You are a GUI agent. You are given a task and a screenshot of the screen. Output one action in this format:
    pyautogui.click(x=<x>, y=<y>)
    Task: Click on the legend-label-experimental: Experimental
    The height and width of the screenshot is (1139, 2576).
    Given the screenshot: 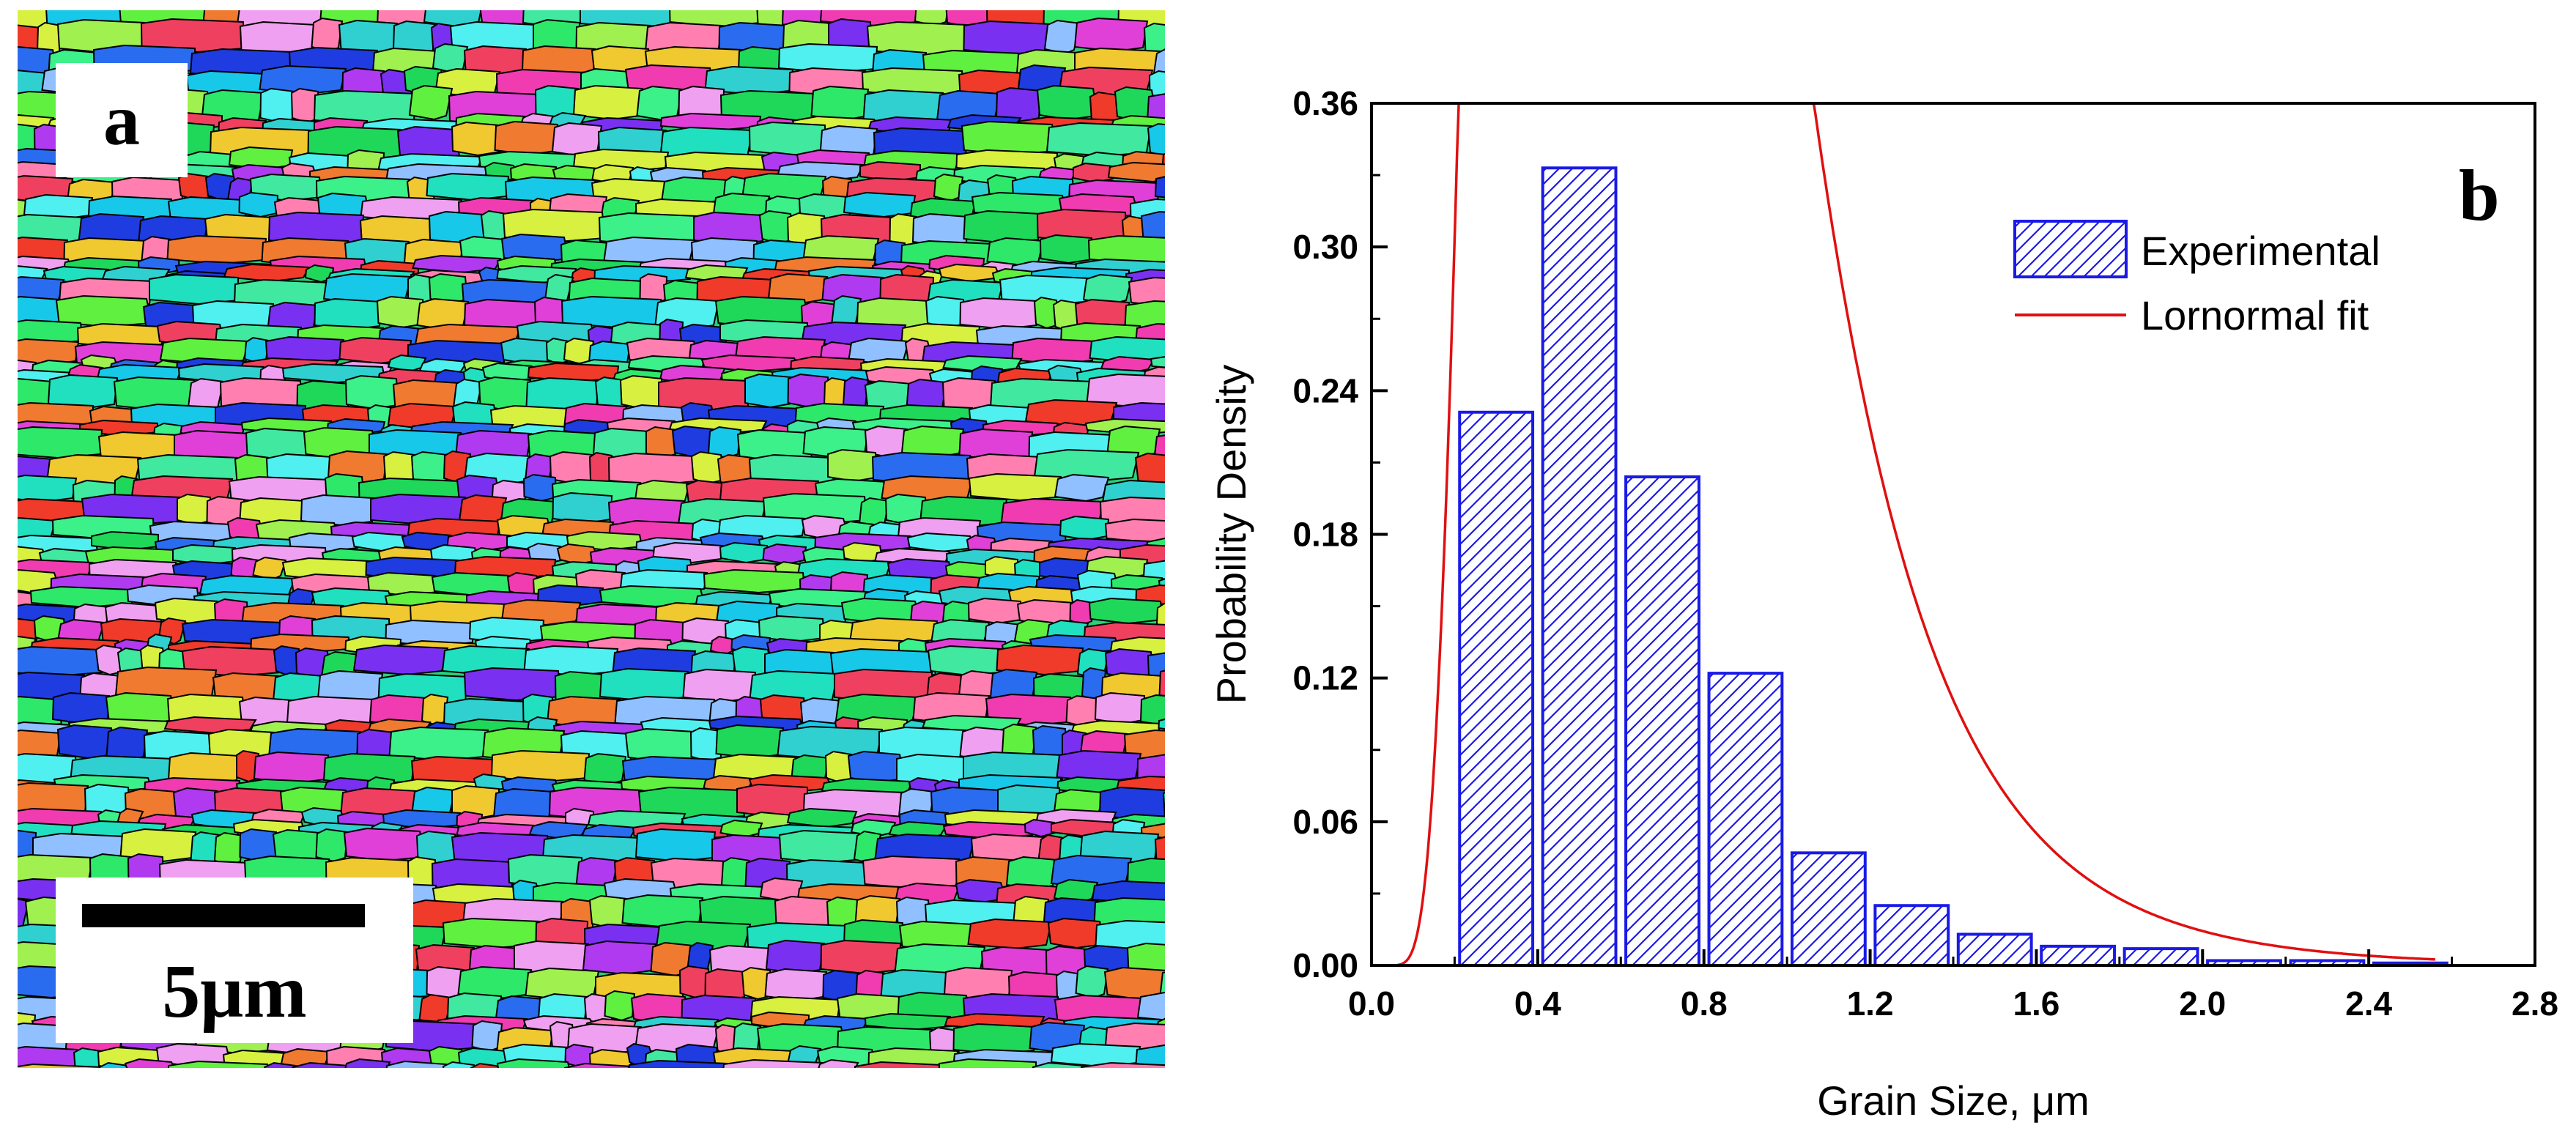 What is the action you would take?
    pyautogui.click(x=2260, y=251)
    